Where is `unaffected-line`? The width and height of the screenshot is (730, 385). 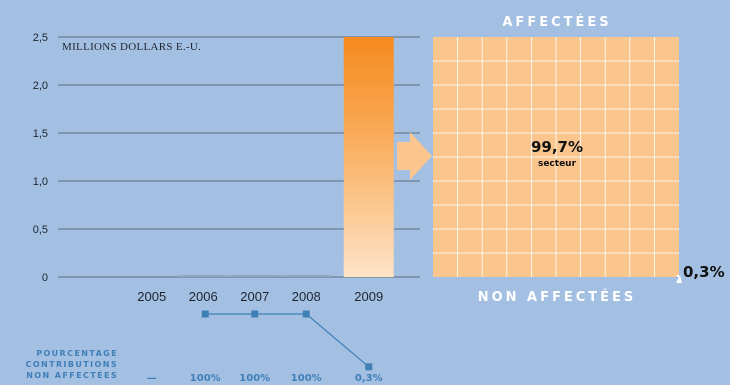
unaffected-line is located at coordinates (287, 340).